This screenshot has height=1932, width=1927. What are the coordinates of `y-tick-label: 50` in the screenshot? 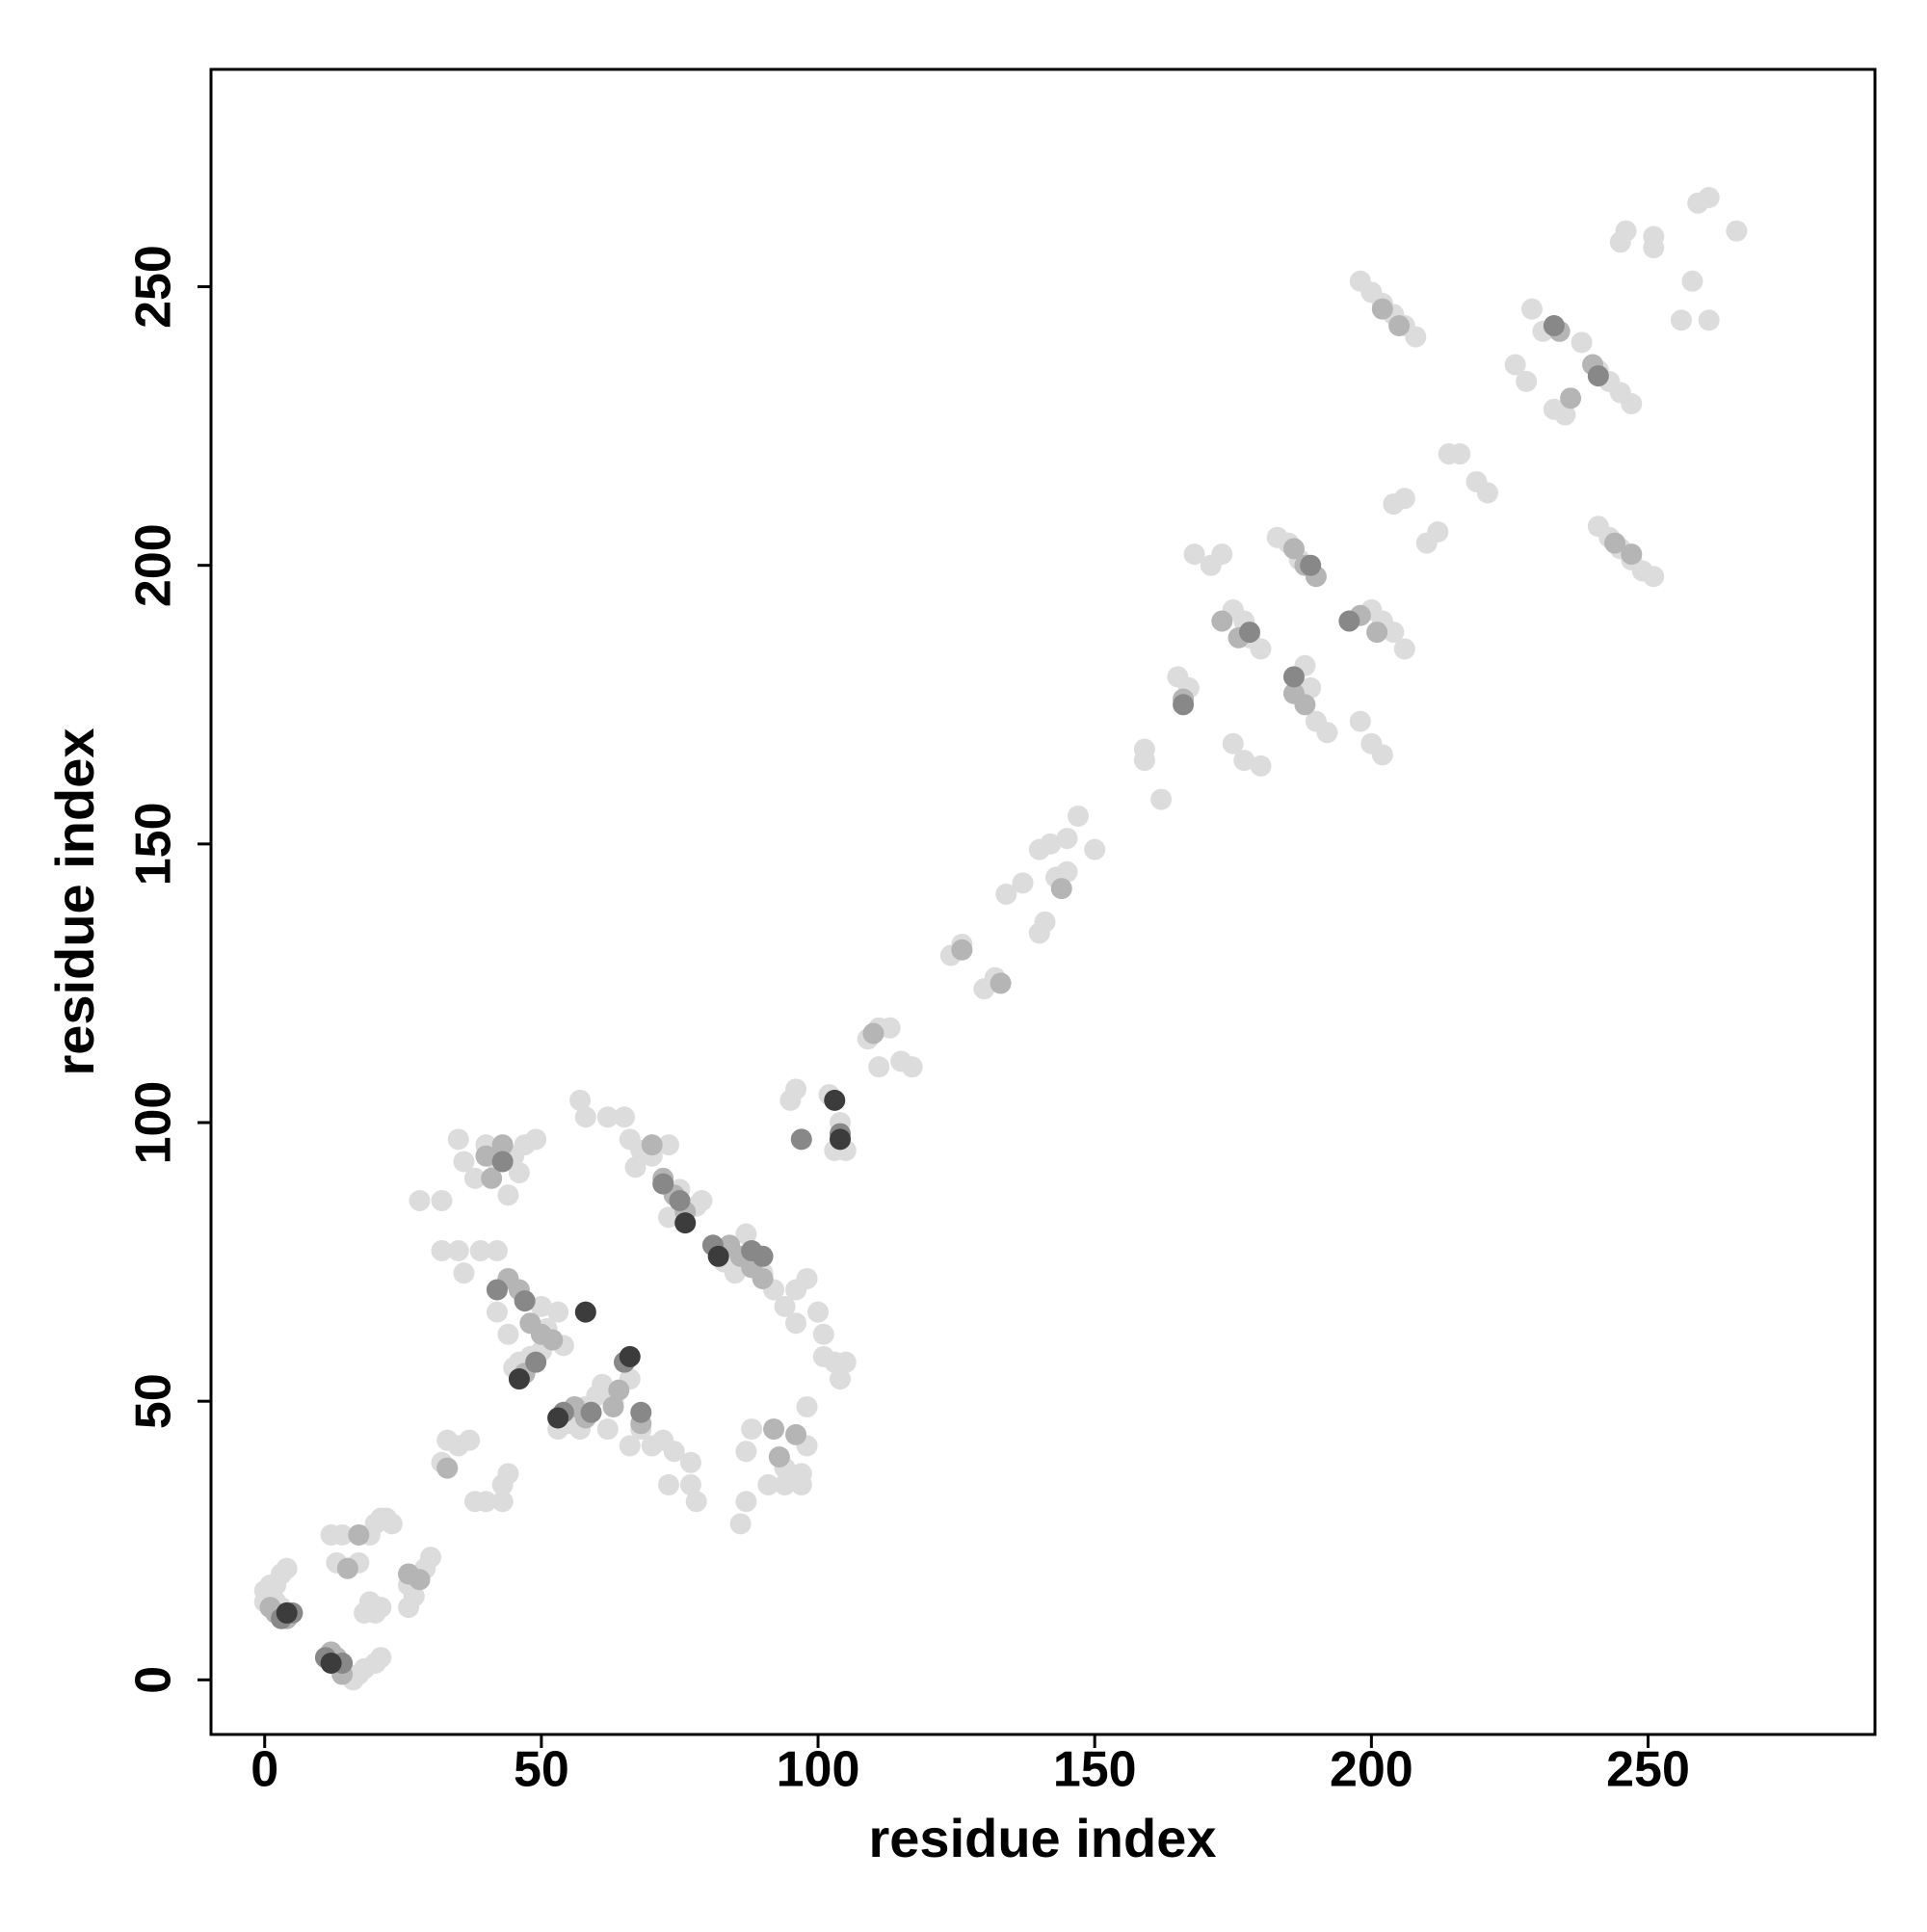 It's located at (154, 1401).